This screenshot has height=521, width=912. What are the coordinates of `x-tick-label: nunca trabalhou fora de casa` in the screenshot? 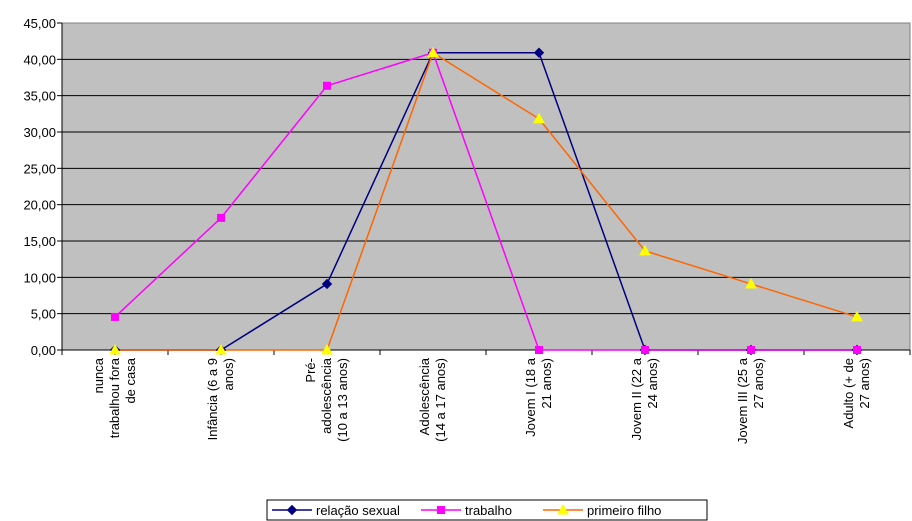 It's located at (114, 397).